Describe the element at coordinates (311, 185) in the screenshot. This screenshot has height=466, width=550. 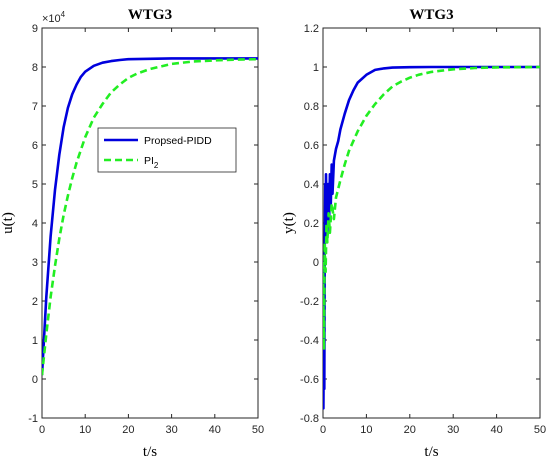
I see `y-tick-label: 0.4` at that location.